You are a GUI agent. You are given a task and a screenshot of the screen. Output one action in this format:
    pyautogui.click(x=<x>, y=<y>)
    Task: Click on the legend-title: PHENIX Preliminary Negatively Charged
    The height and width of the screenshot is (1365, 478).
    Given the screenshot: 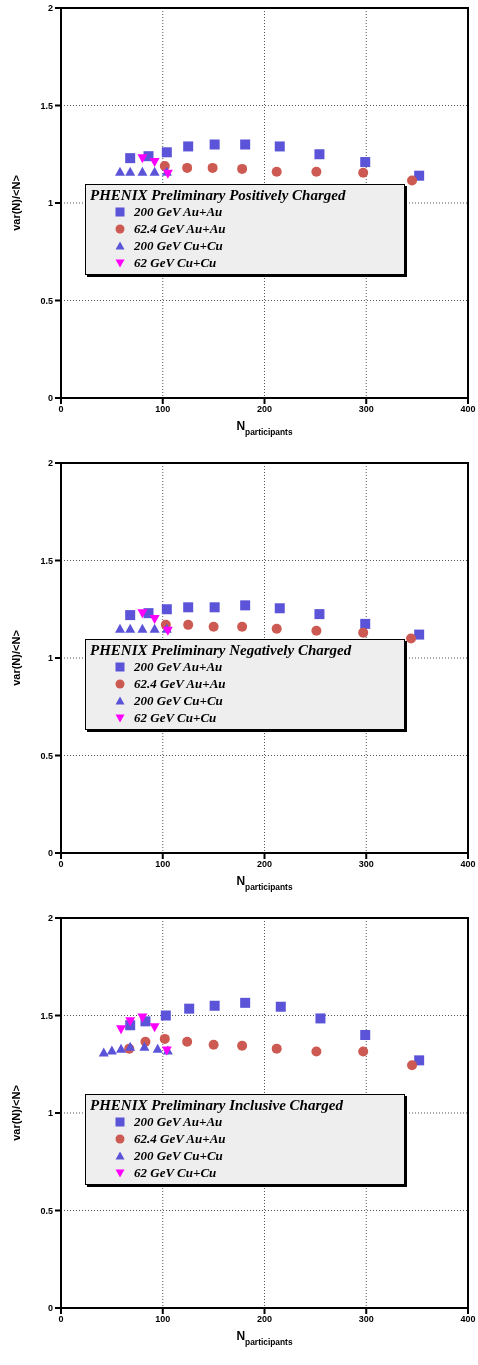 What is the action you would take?
    pyautogui.click(x=221, y=650)
    